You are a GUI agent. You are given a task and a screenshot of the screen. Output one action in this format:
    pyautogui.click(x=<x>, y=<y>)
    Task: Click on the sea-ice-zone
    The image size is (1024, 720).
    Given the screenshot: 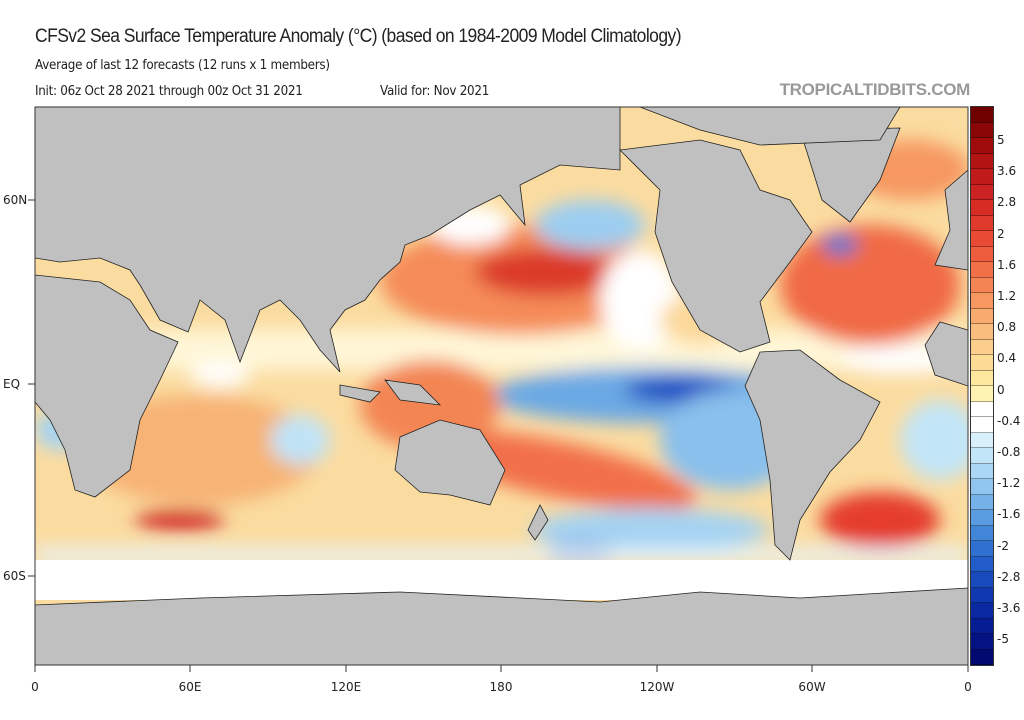 What is the action you would take?
    pyautogui.click(x=501, y=580)
    